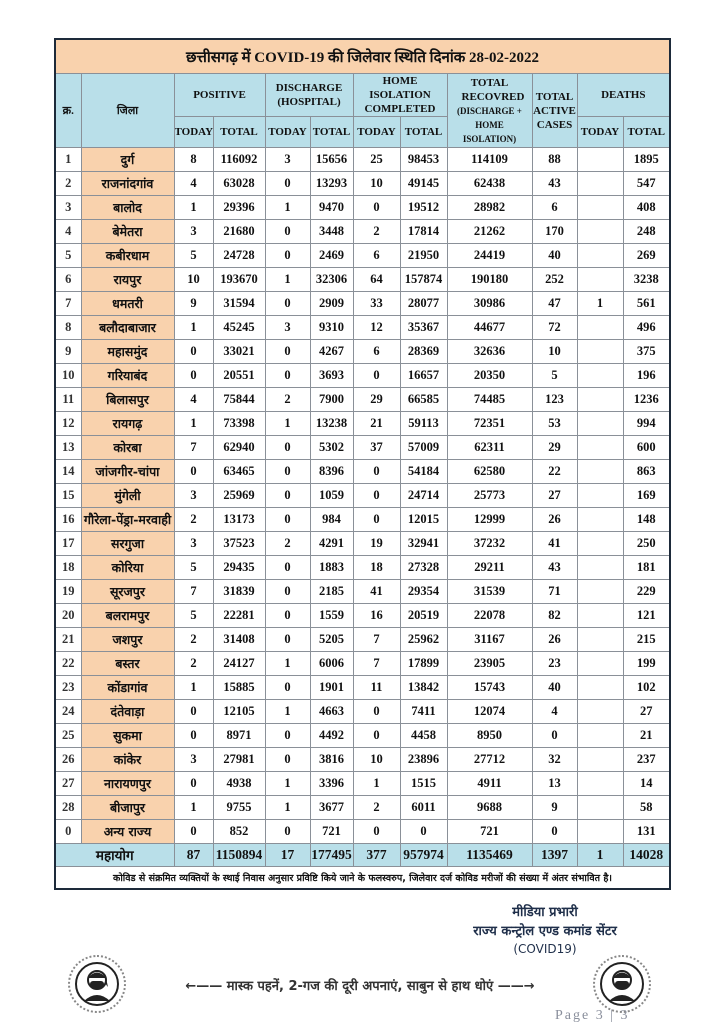  What do you see at coordinates (554, 471) in the screenshot?
I see `cell-active: 22` at bounding box center [554, 471].